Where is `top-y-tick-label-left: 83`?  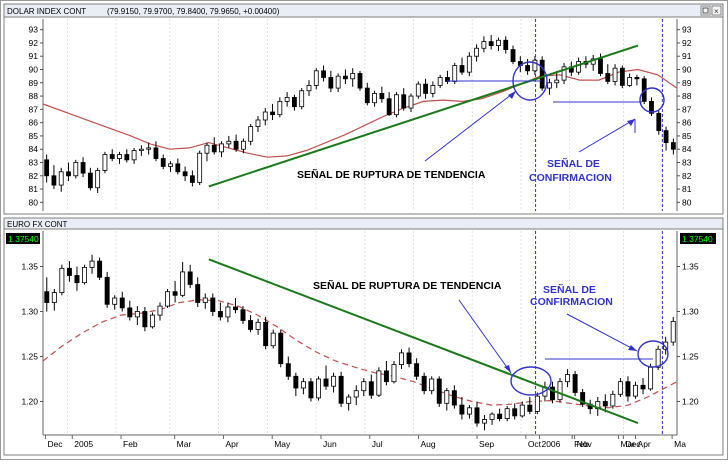 top-y-tick-label-left: 83 is located at coordinates (34, 163).